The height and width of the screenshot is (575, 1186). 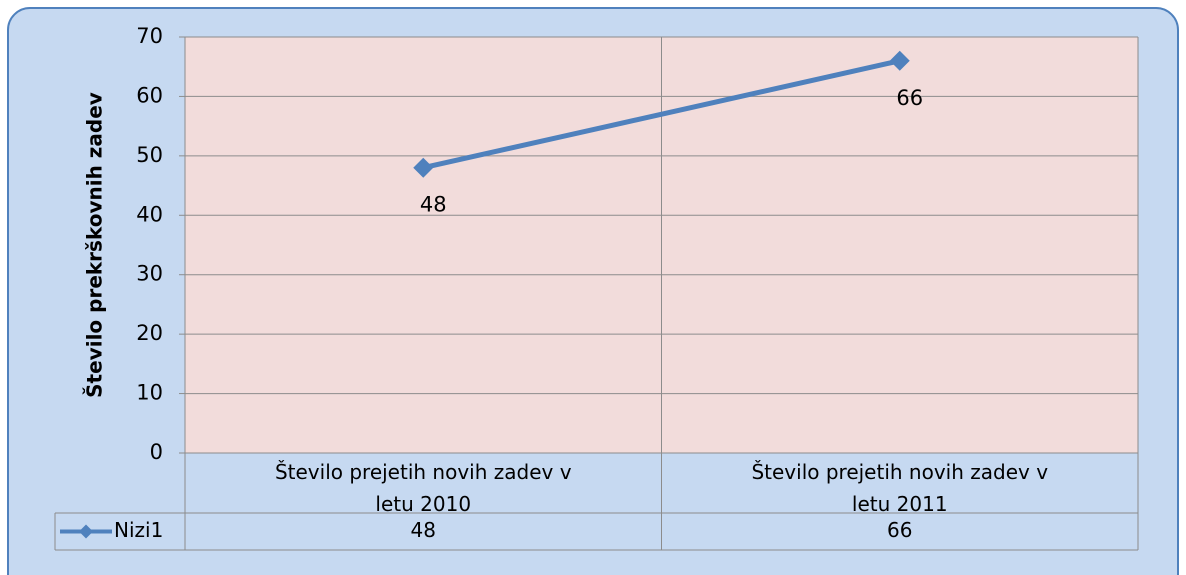 What do you see at coordinates (661, 114) in the screenshot?
I see `series-line` at bounding box center [661, 114].